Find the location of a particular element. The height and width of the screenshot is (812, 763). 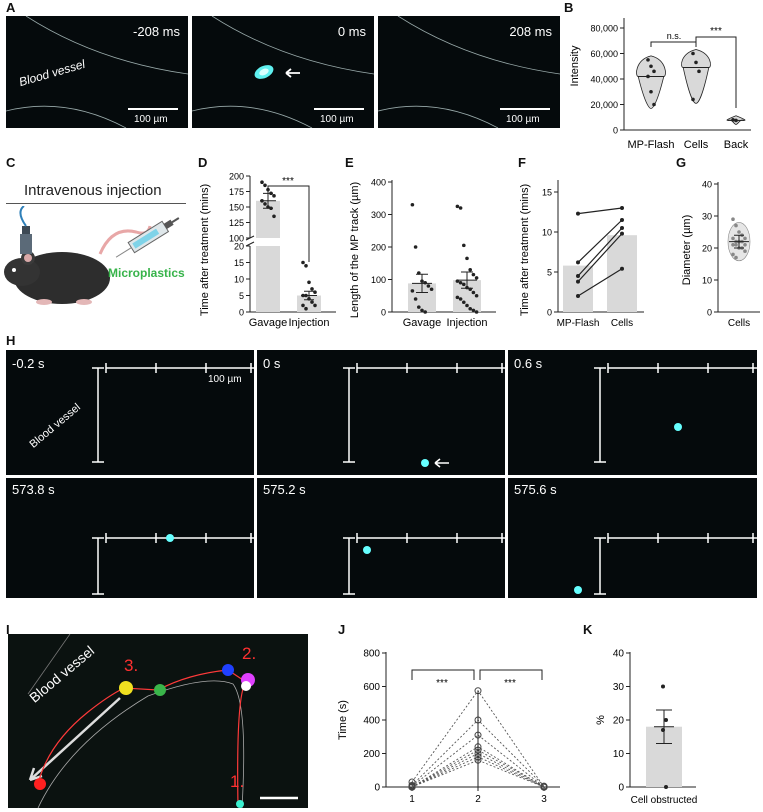

time-label: 575.2 s is located at coordinates (284, 489).